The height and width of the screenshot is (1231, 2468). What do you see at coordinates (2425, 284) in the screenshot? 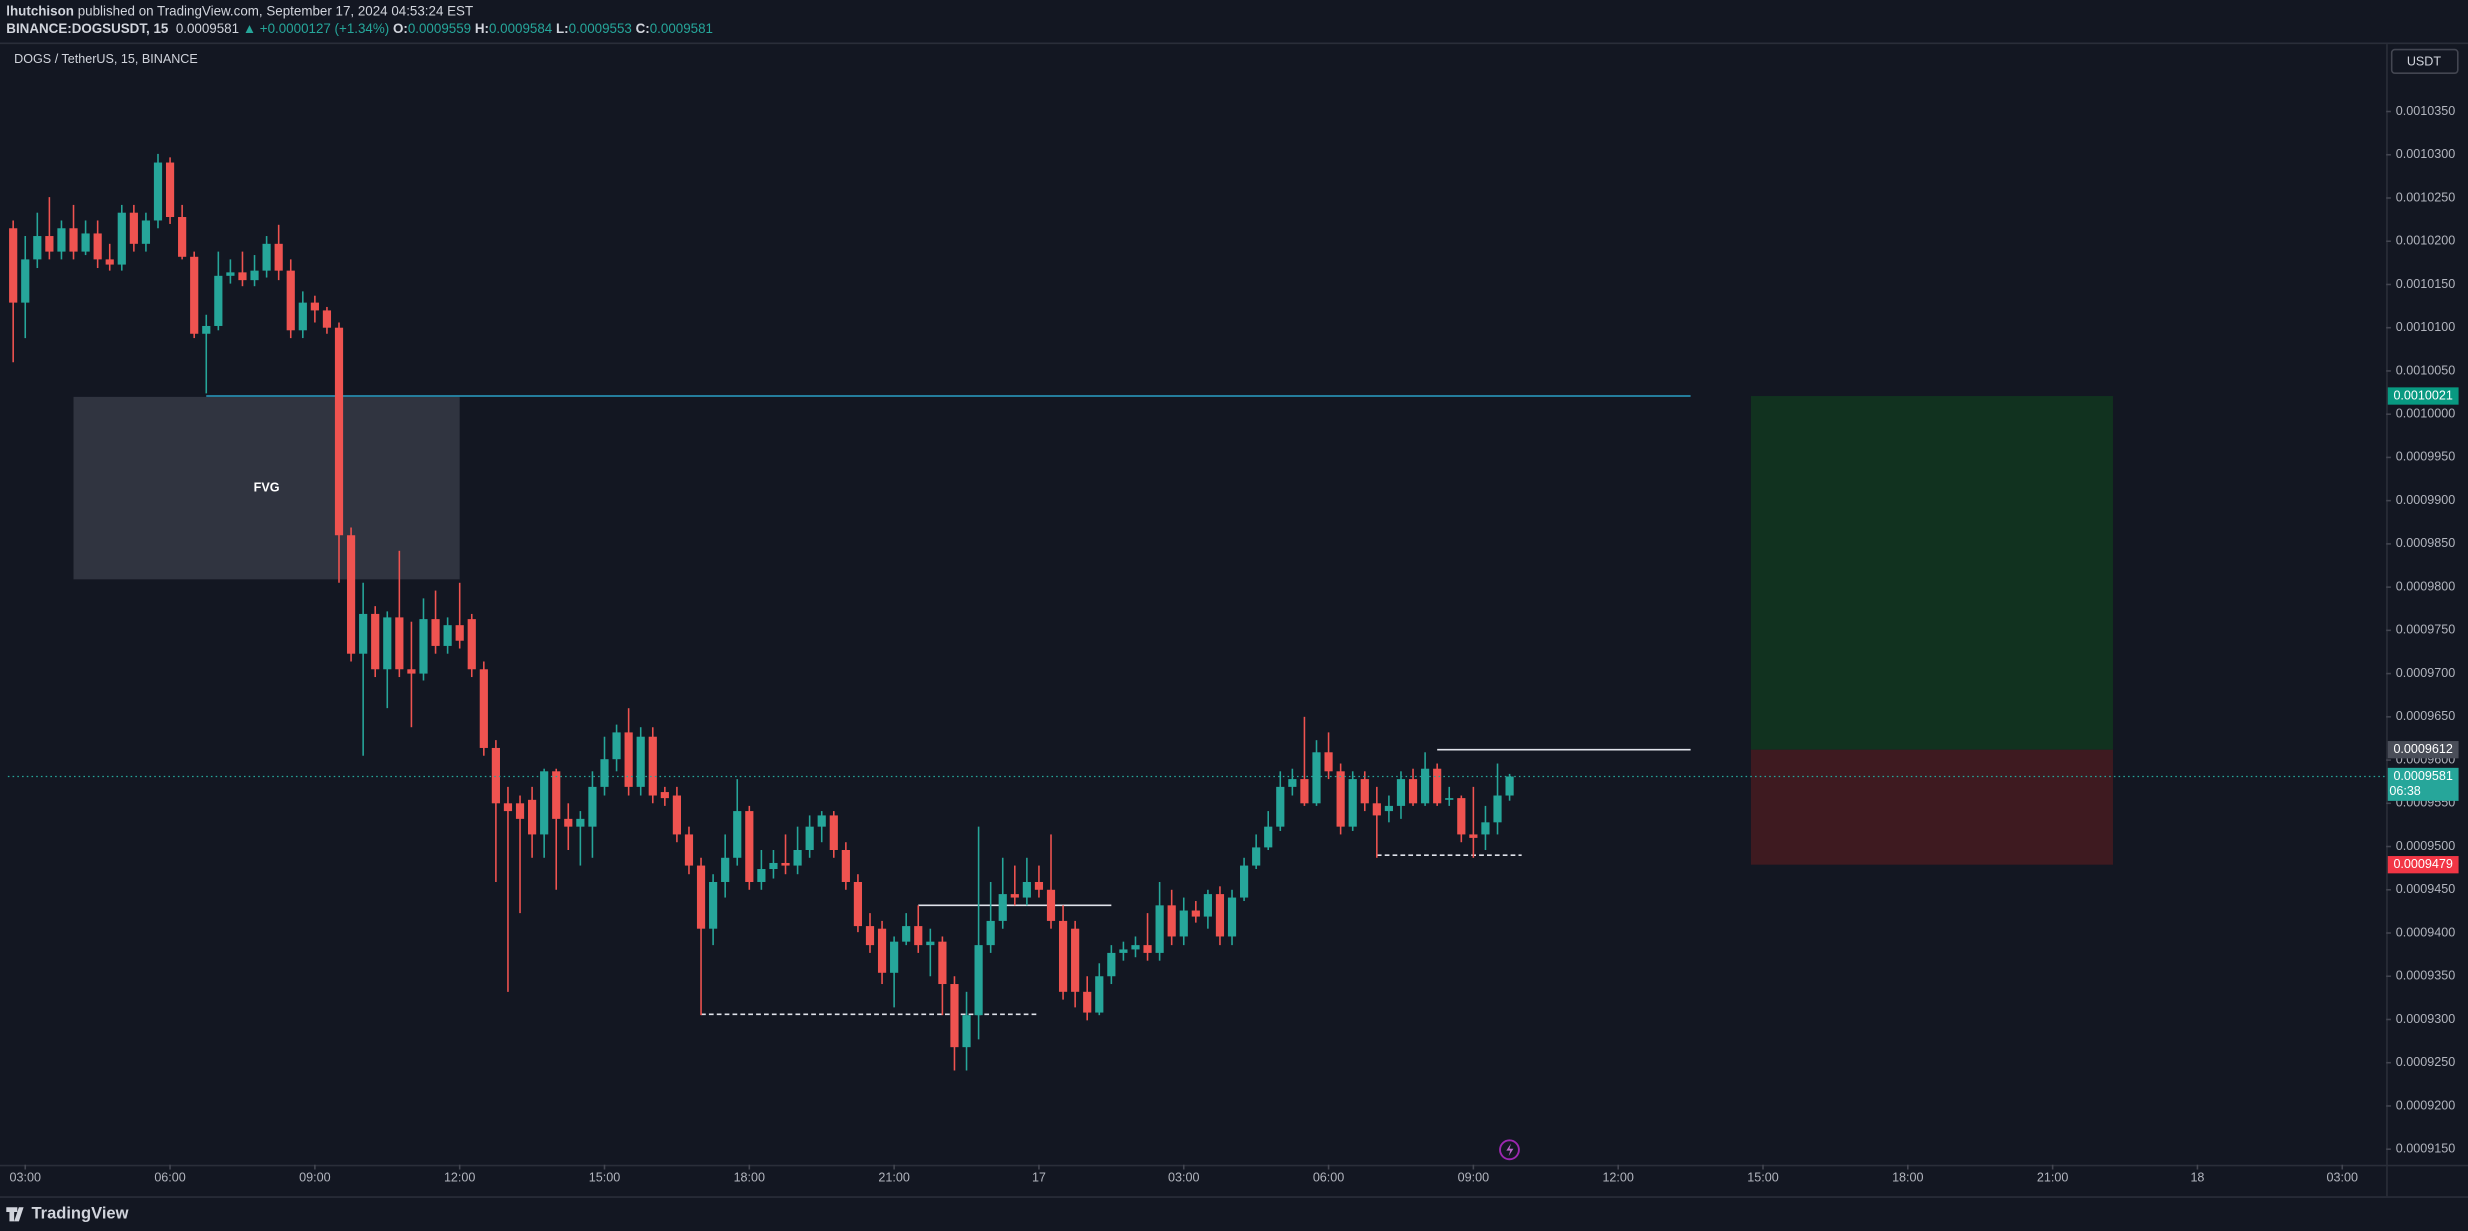
I see `y-tick-label: 0.0010150` at bounding box center [2425, 284].